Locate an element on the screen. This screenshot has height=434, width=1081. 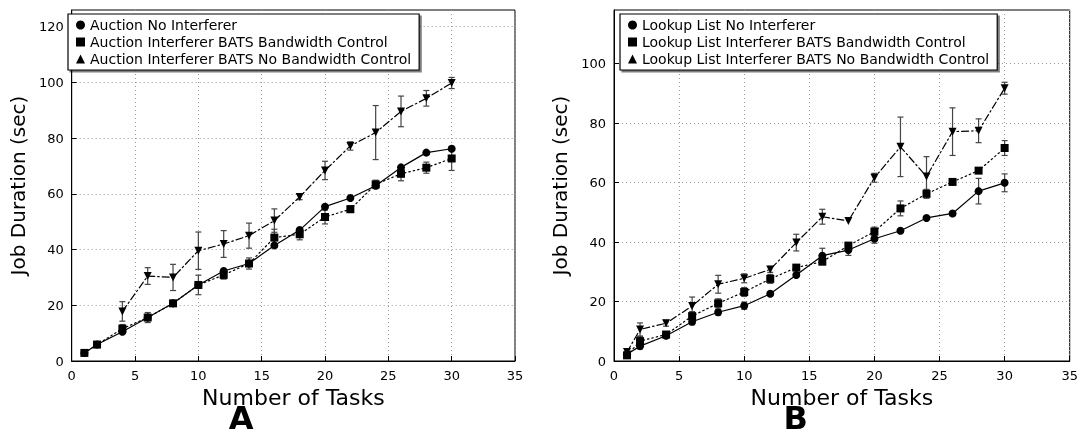
legend-label: Lookup List Interferer BATS Bandwidth Control is located at coordinates (804, 42).